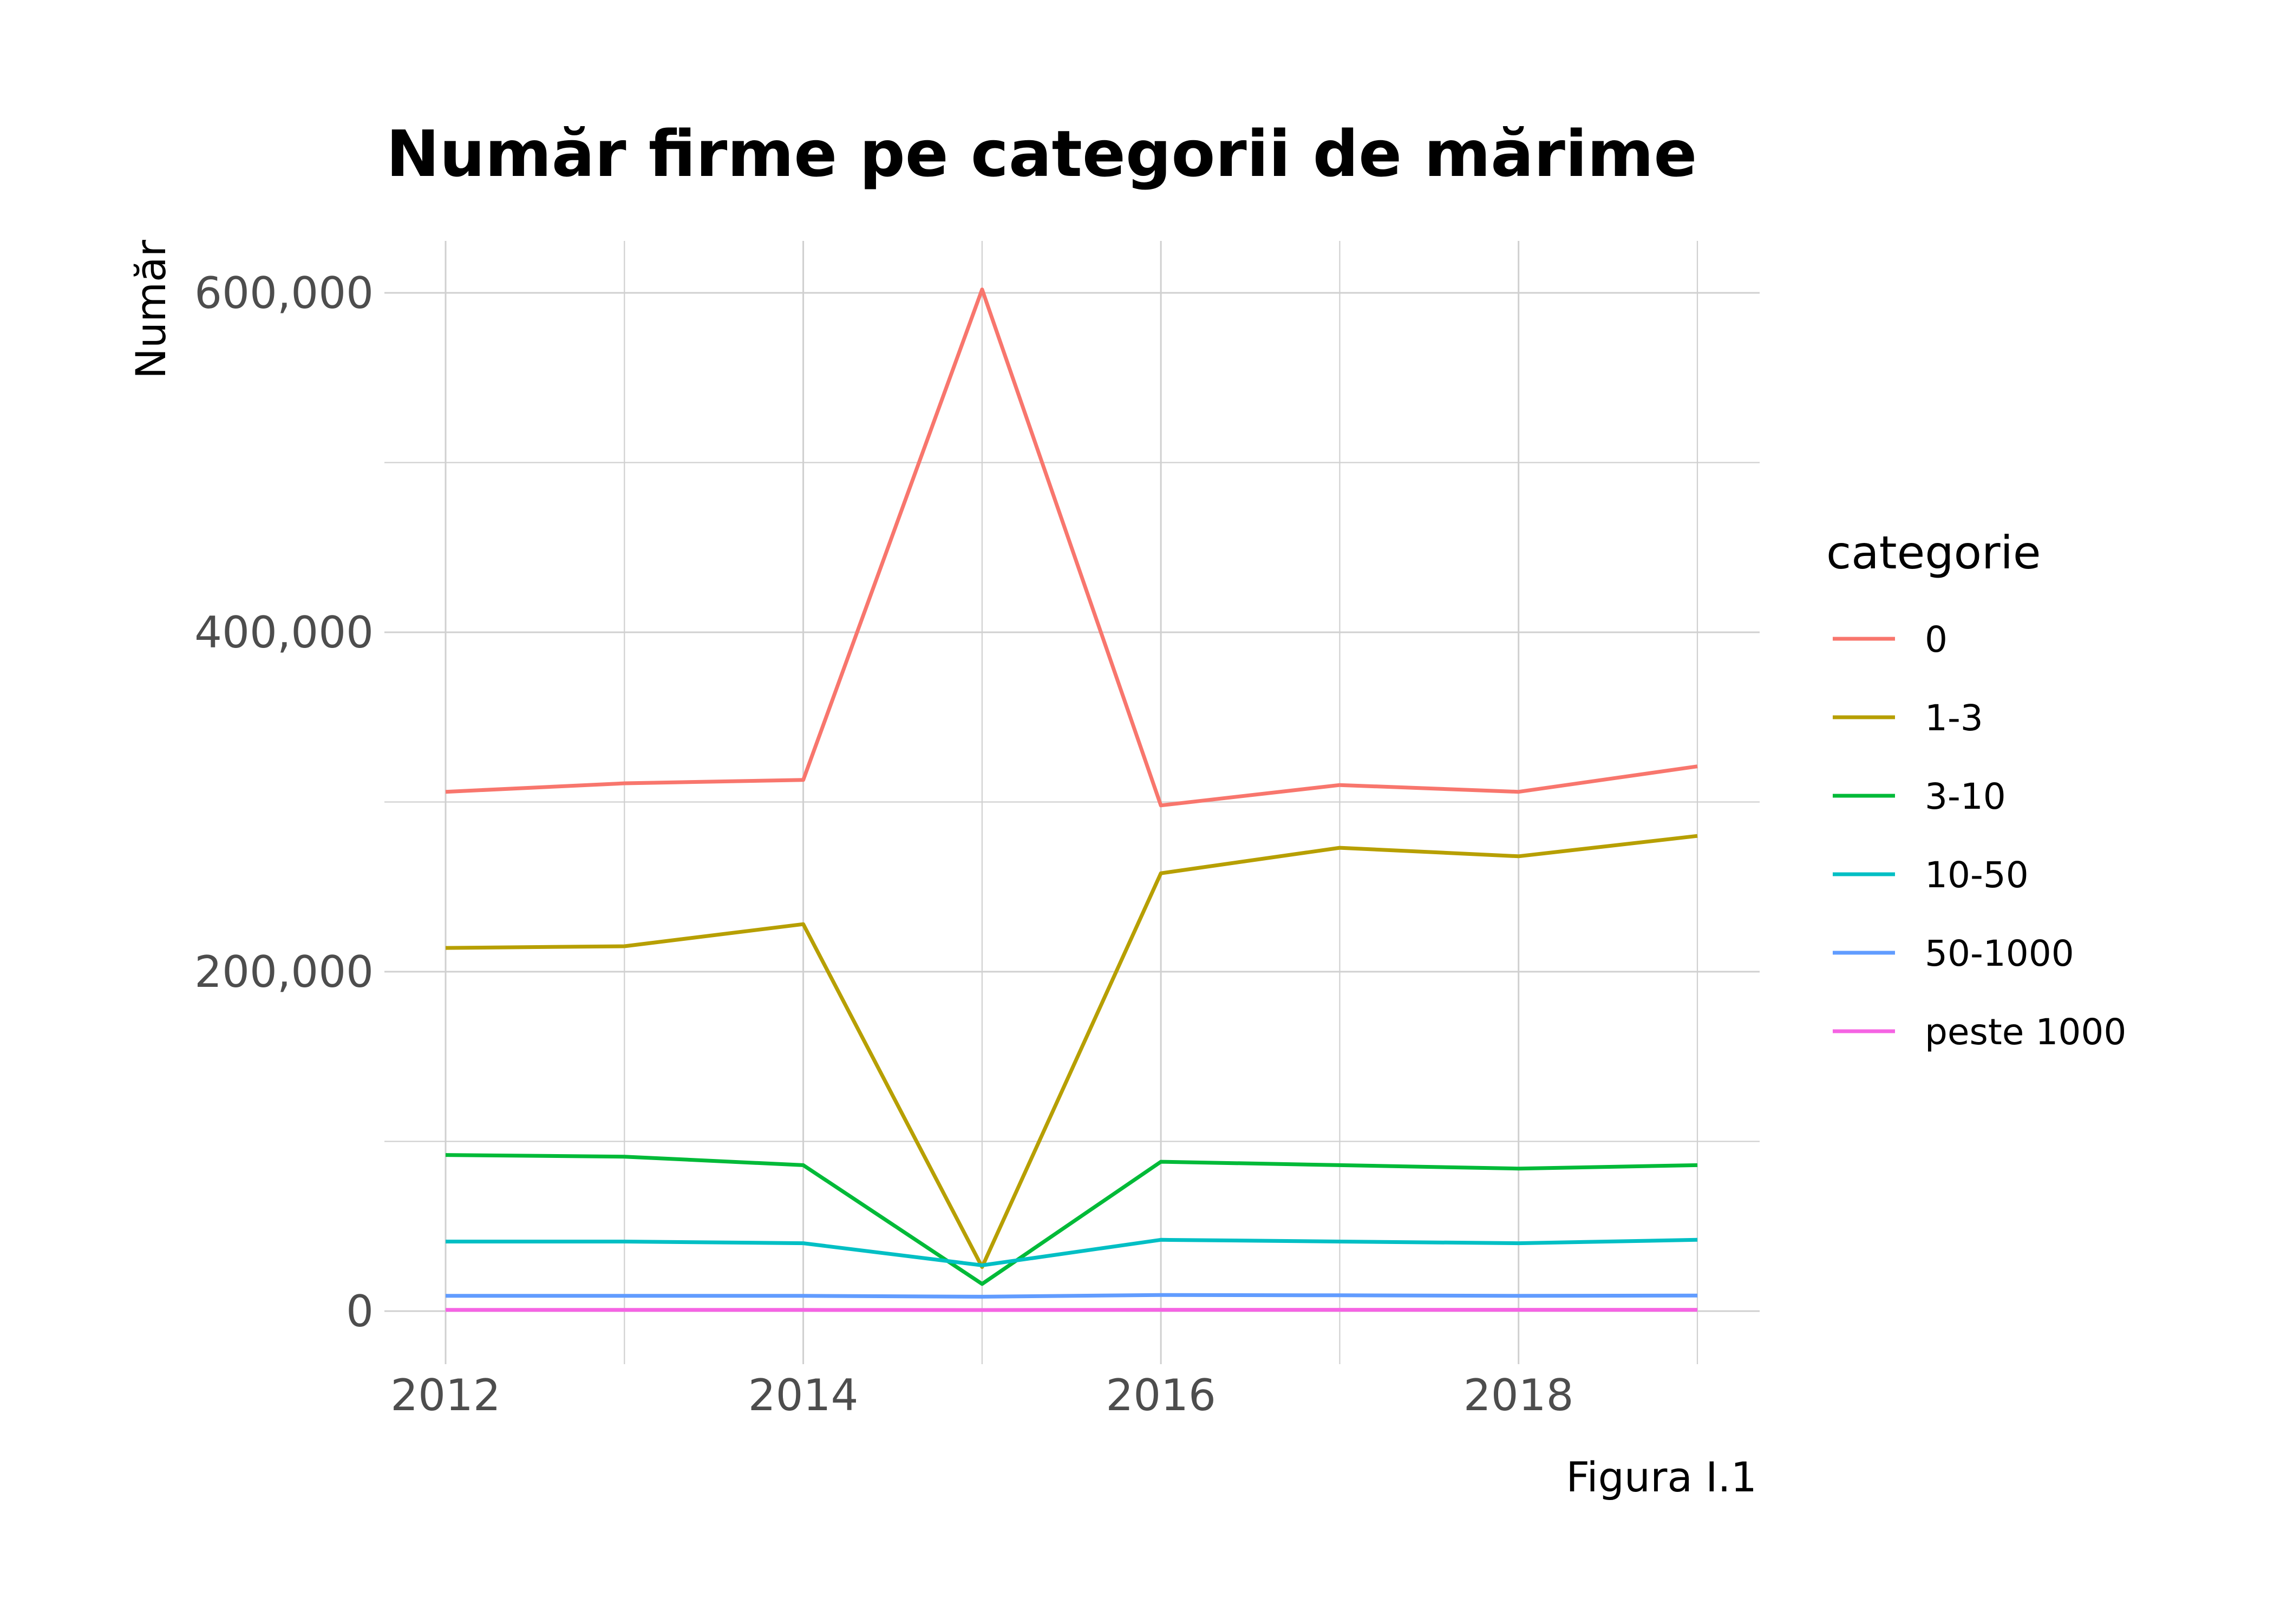 The width and height of the screenshot is (2274, 1624). Describe the element at coordinates (1966, 797) in the screenshot. I see `legend-label: 3-10` at that location.